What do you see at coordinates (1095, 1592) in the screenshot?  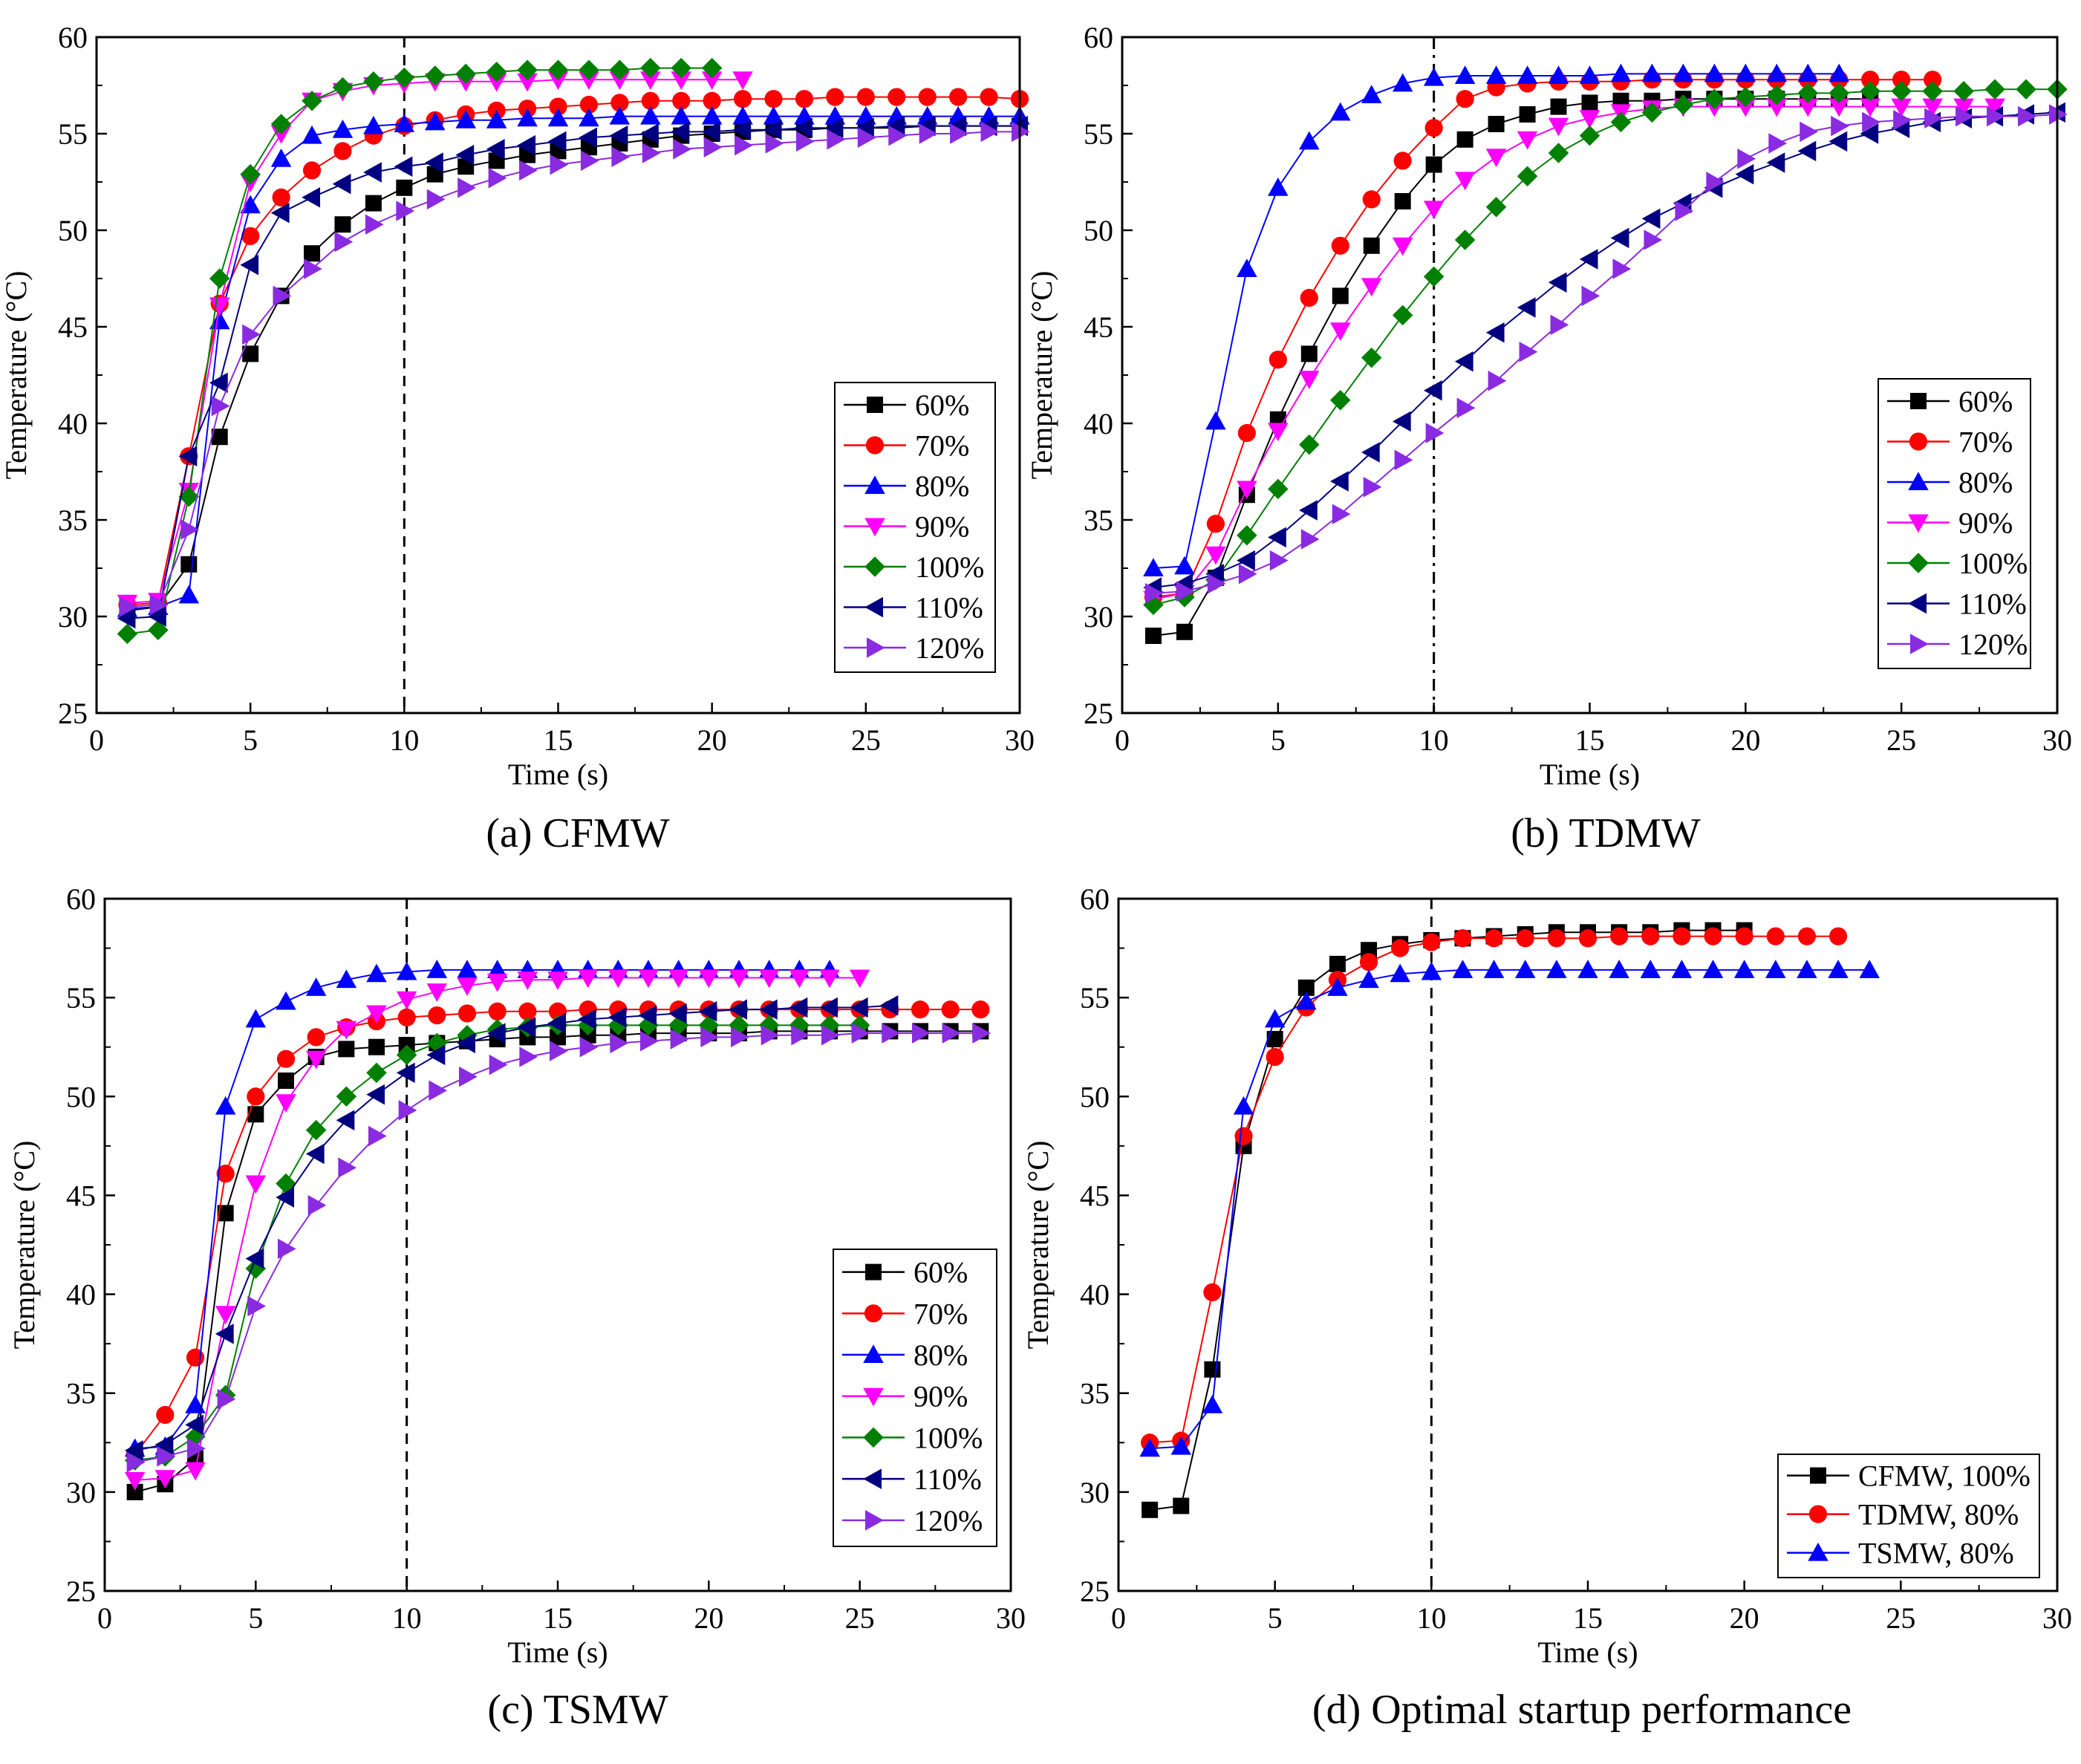 I see `y-tick-label: 25` at bounding box center [1095, 1592].